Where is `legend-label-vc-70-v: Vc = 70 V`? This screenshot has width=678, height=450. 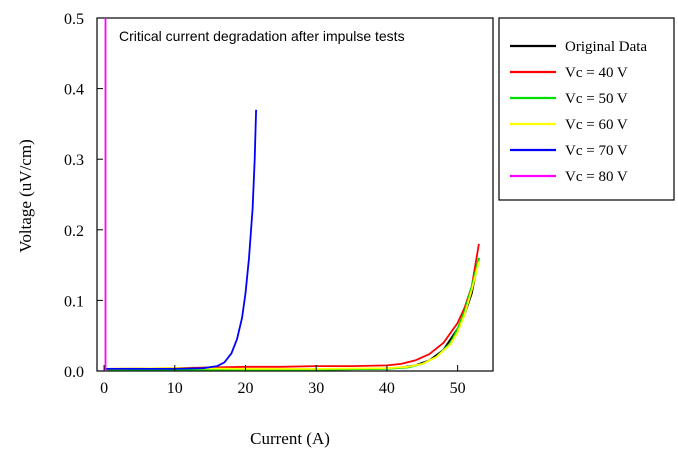
legend-label-vc-70-v: Vc = 70 V is located at coordinates (596, 151).